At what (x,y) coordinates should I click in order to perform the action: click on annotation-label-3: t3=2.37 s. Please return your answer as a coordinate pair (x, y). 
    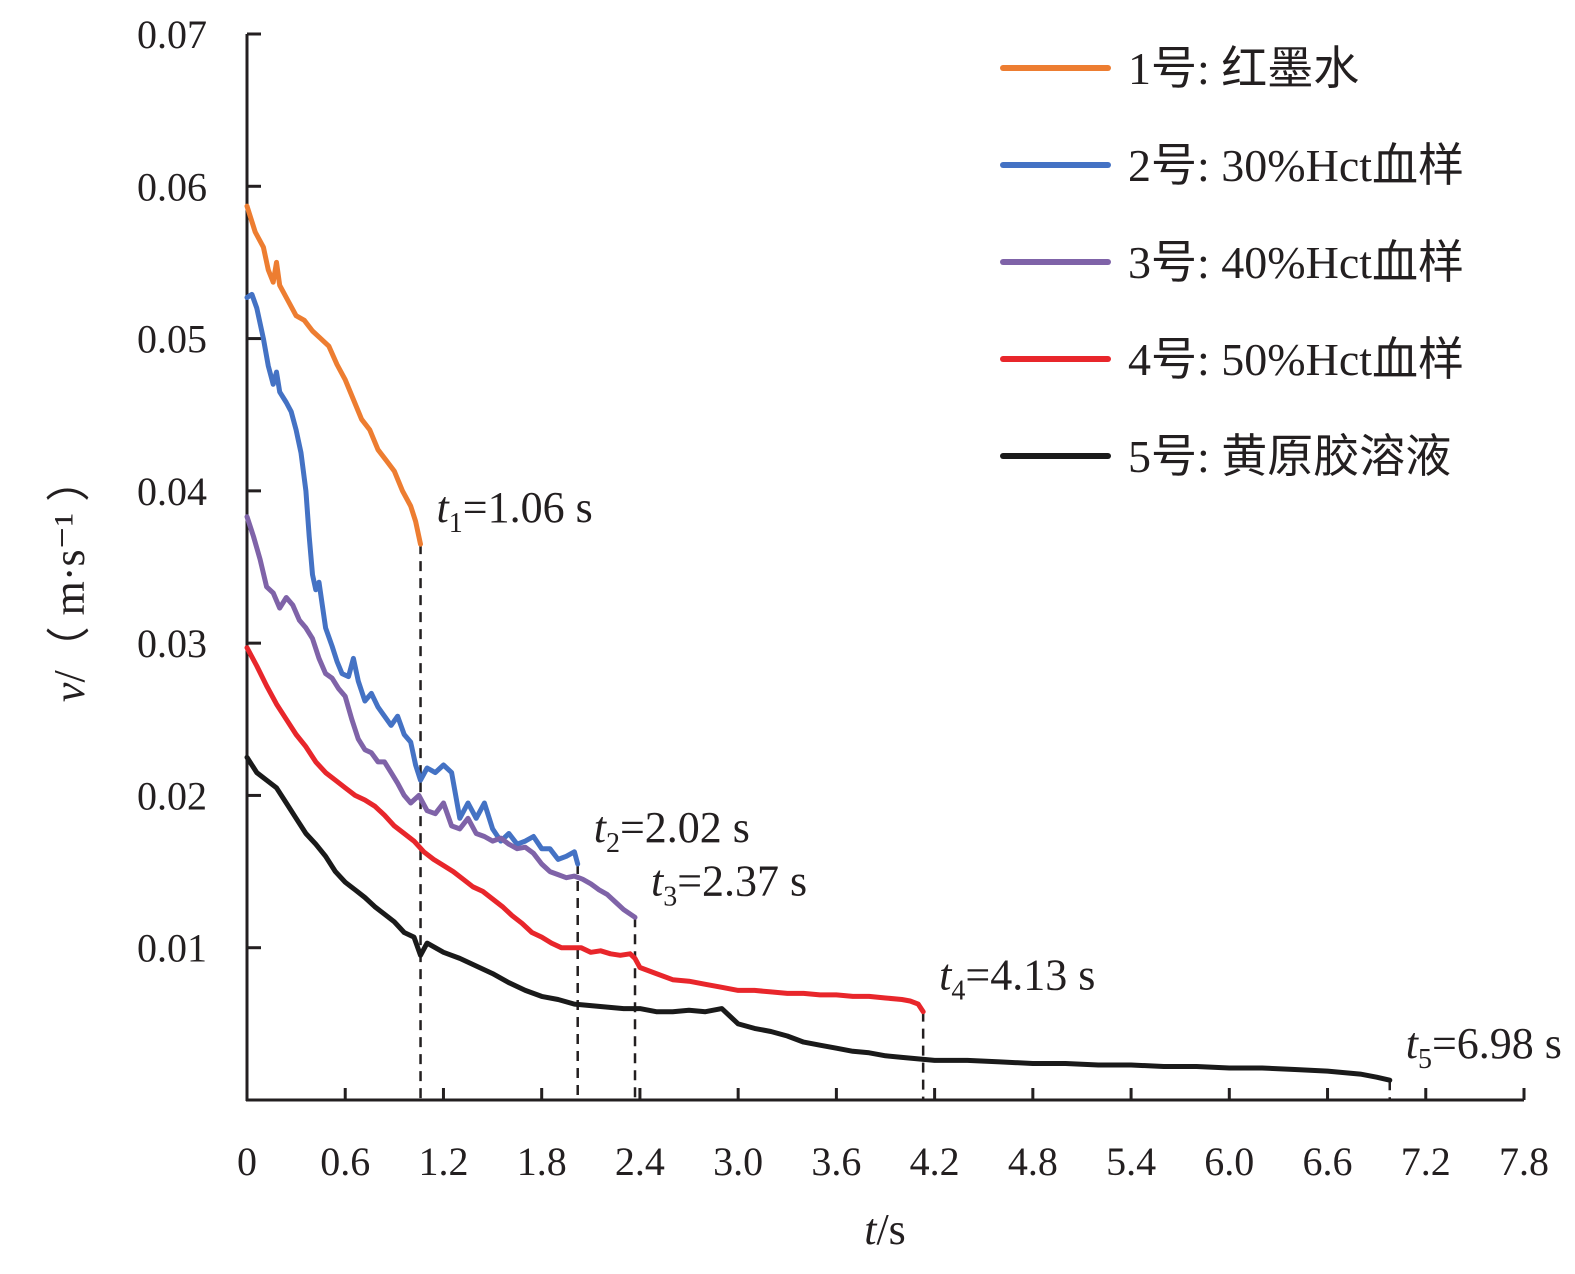
    Looking at the image, I should click on (729, 884).